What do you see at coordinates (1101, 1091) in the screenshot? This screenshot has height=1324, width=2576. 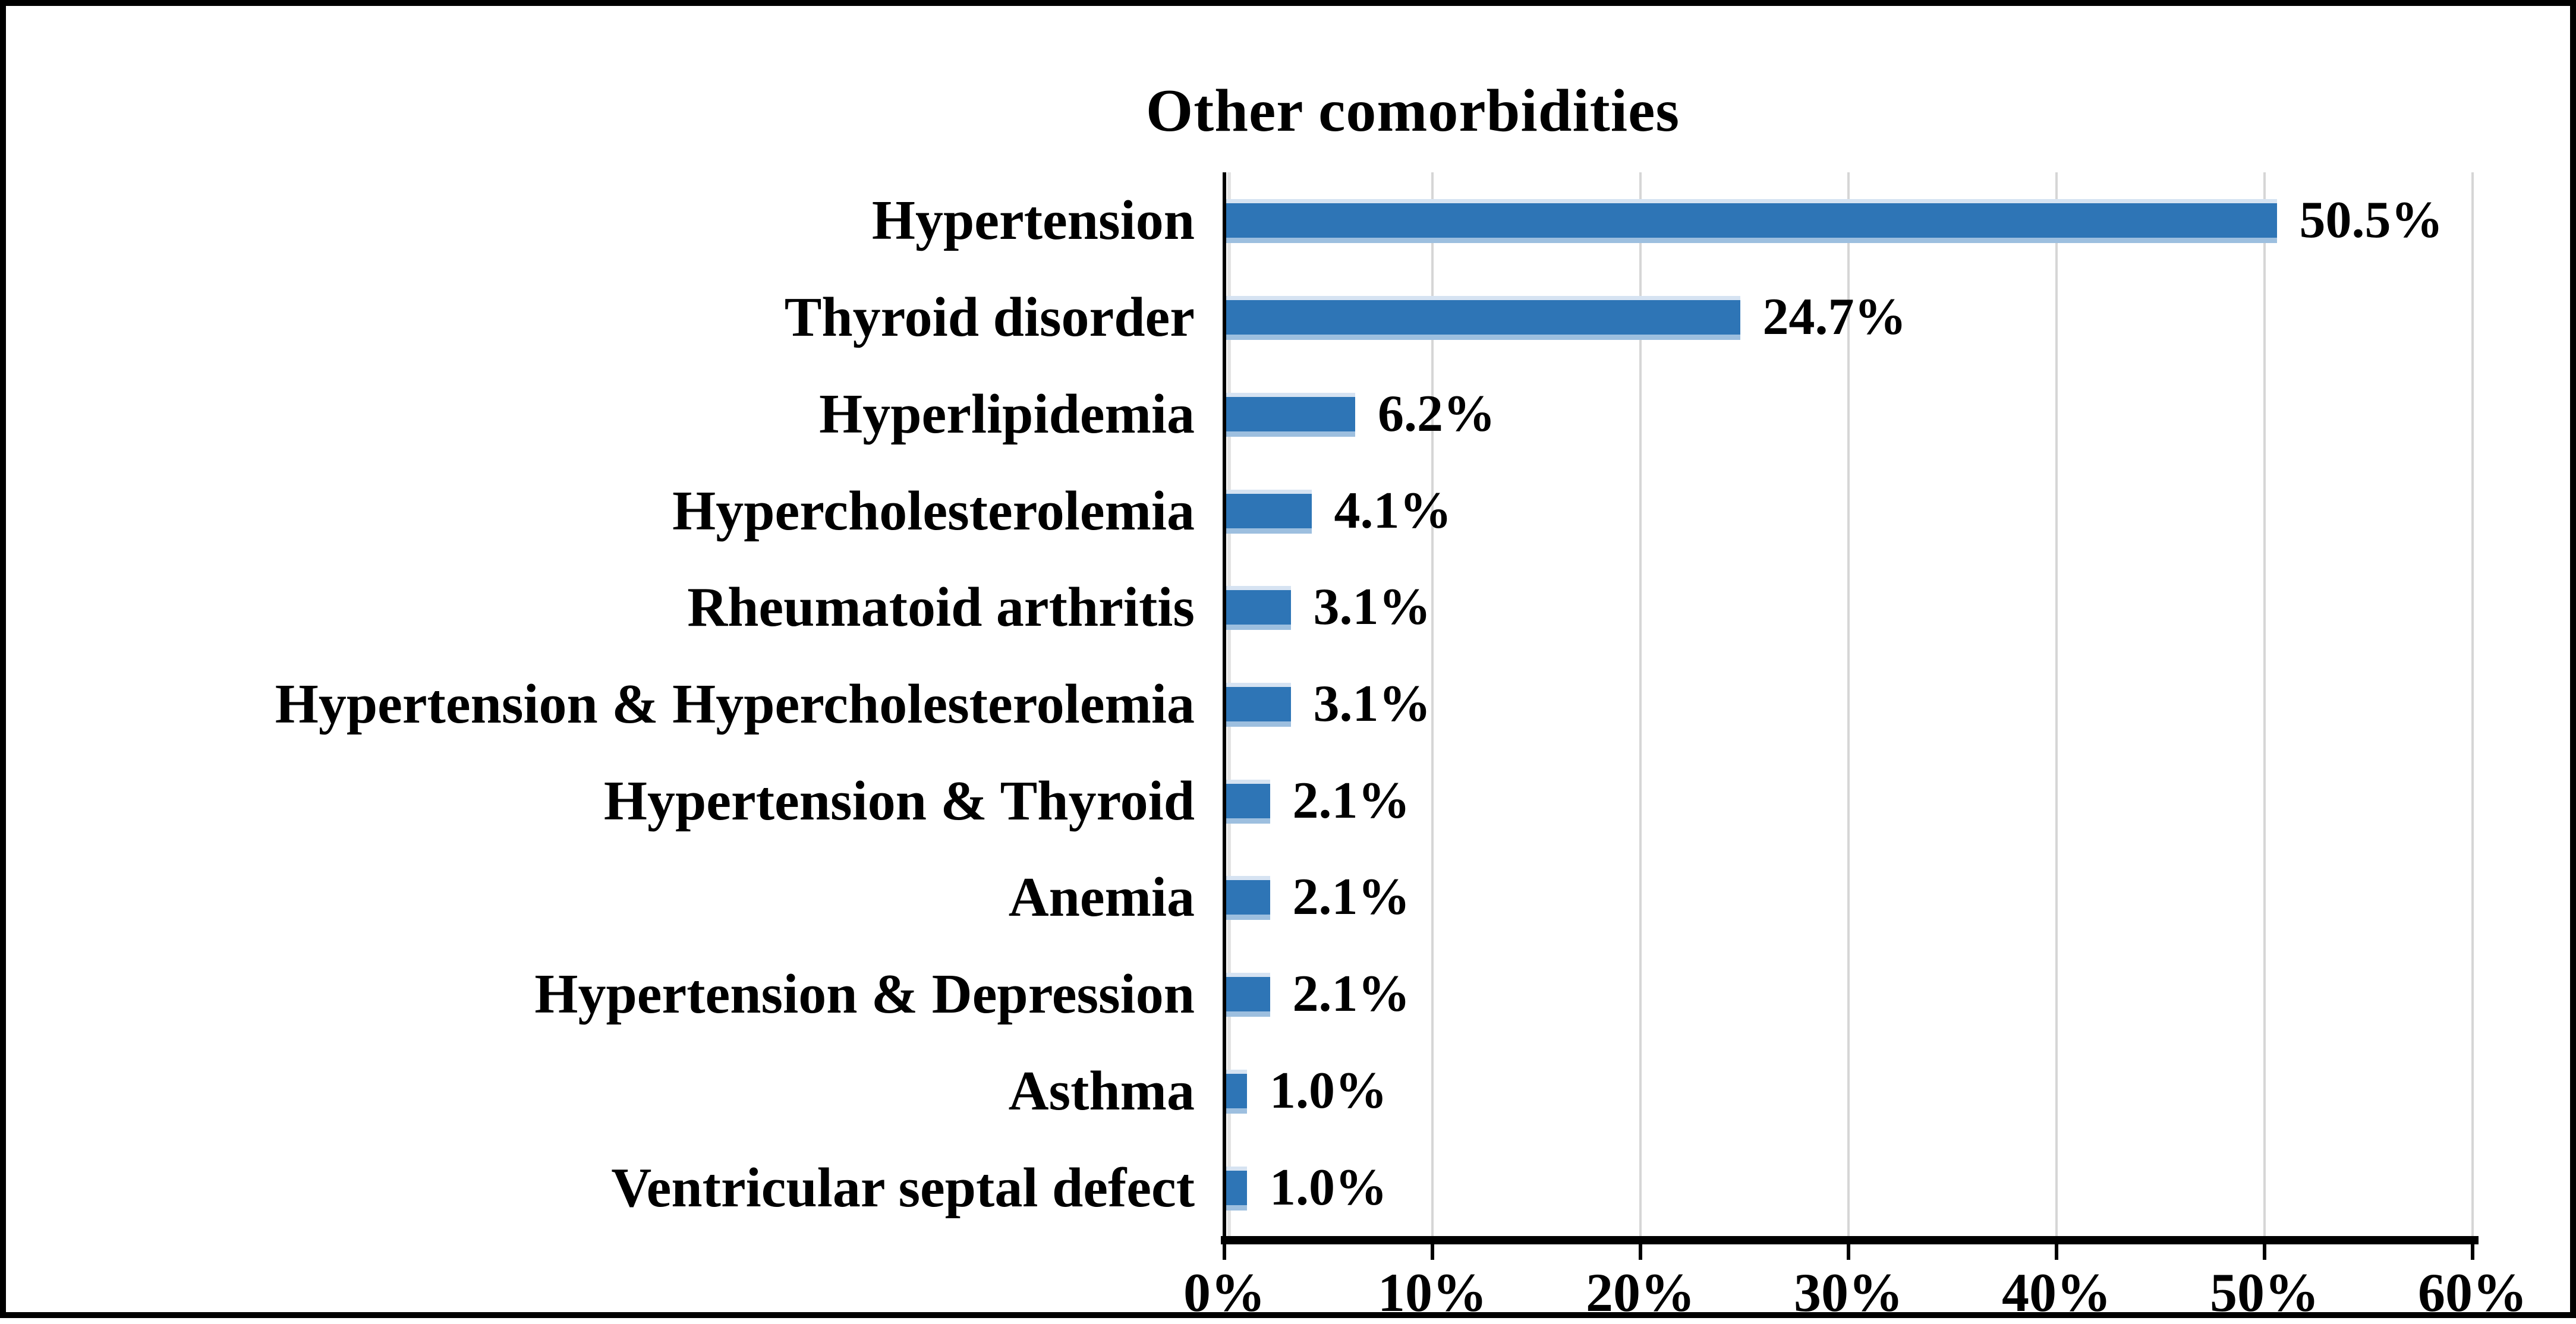 I see `category-label: Asthma` at bounding box center [1101, 1091].